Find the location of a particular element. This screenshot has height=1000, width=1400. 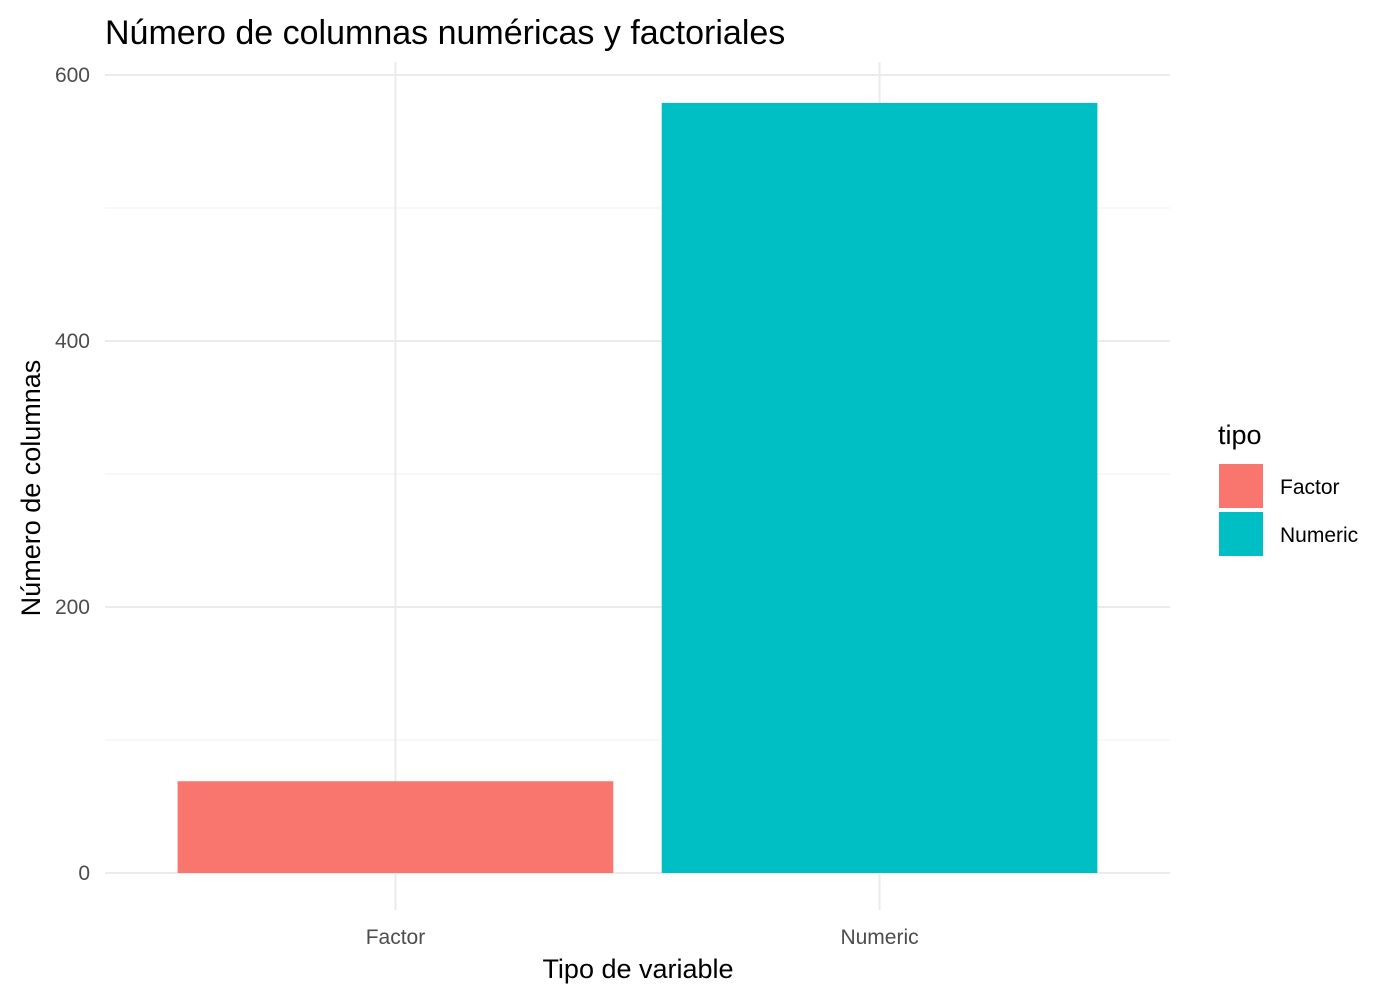

y-axis-ticks: 0 200 400 600 is located at coordinates (72, 474).